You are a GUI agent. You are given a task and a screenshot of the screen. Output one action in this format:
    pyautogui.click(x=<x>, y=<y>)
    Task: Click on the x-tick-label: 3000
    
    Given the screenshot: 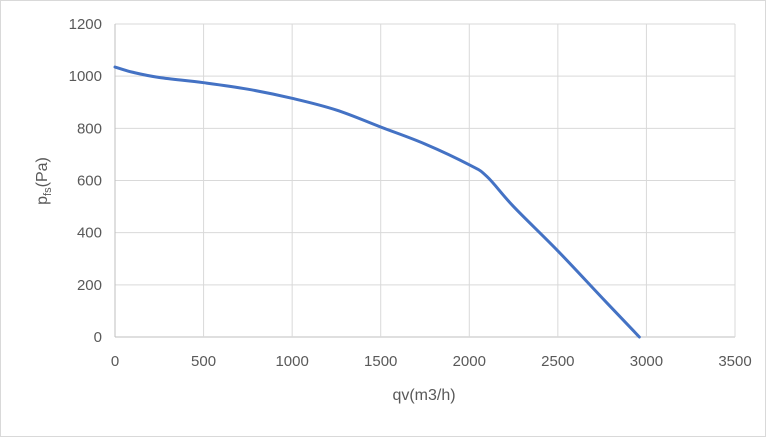 What is the action you would take?
    pyautogui.click(x=646, y=361)
    